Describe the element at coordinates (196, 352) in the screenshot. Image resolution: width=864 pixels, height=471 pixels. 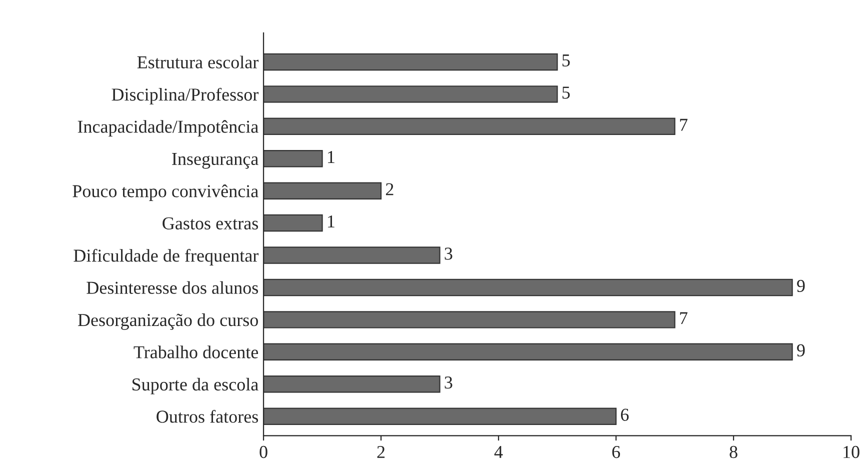
I see `y-tick-label: Trabalho docente` at that location.